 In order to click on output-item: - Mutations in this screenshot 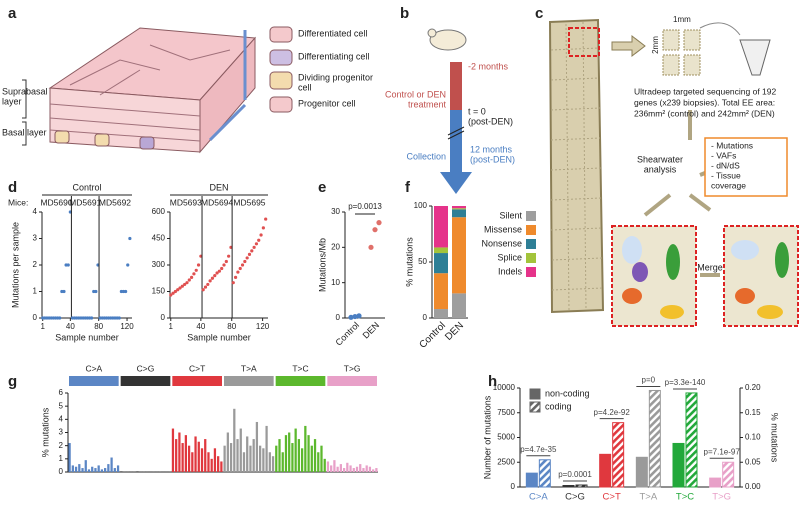, I will do `click(732, 145)`.